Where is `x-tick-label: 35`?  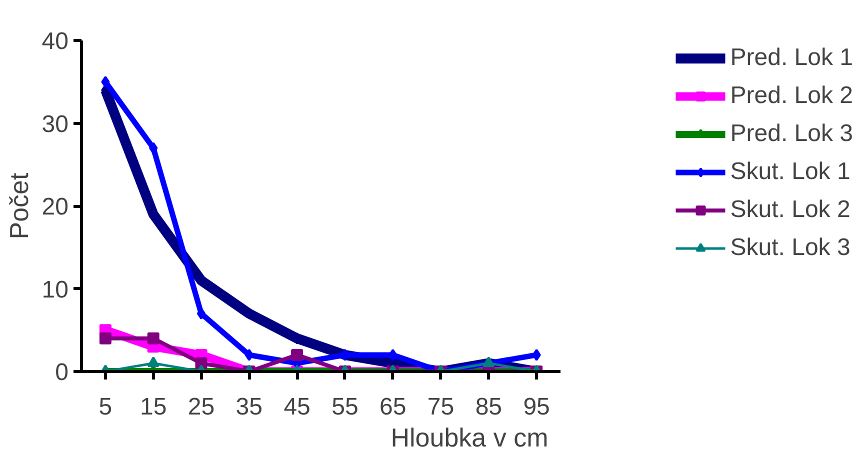
x-tick-label: 35 is located at coordinates (249, 407).